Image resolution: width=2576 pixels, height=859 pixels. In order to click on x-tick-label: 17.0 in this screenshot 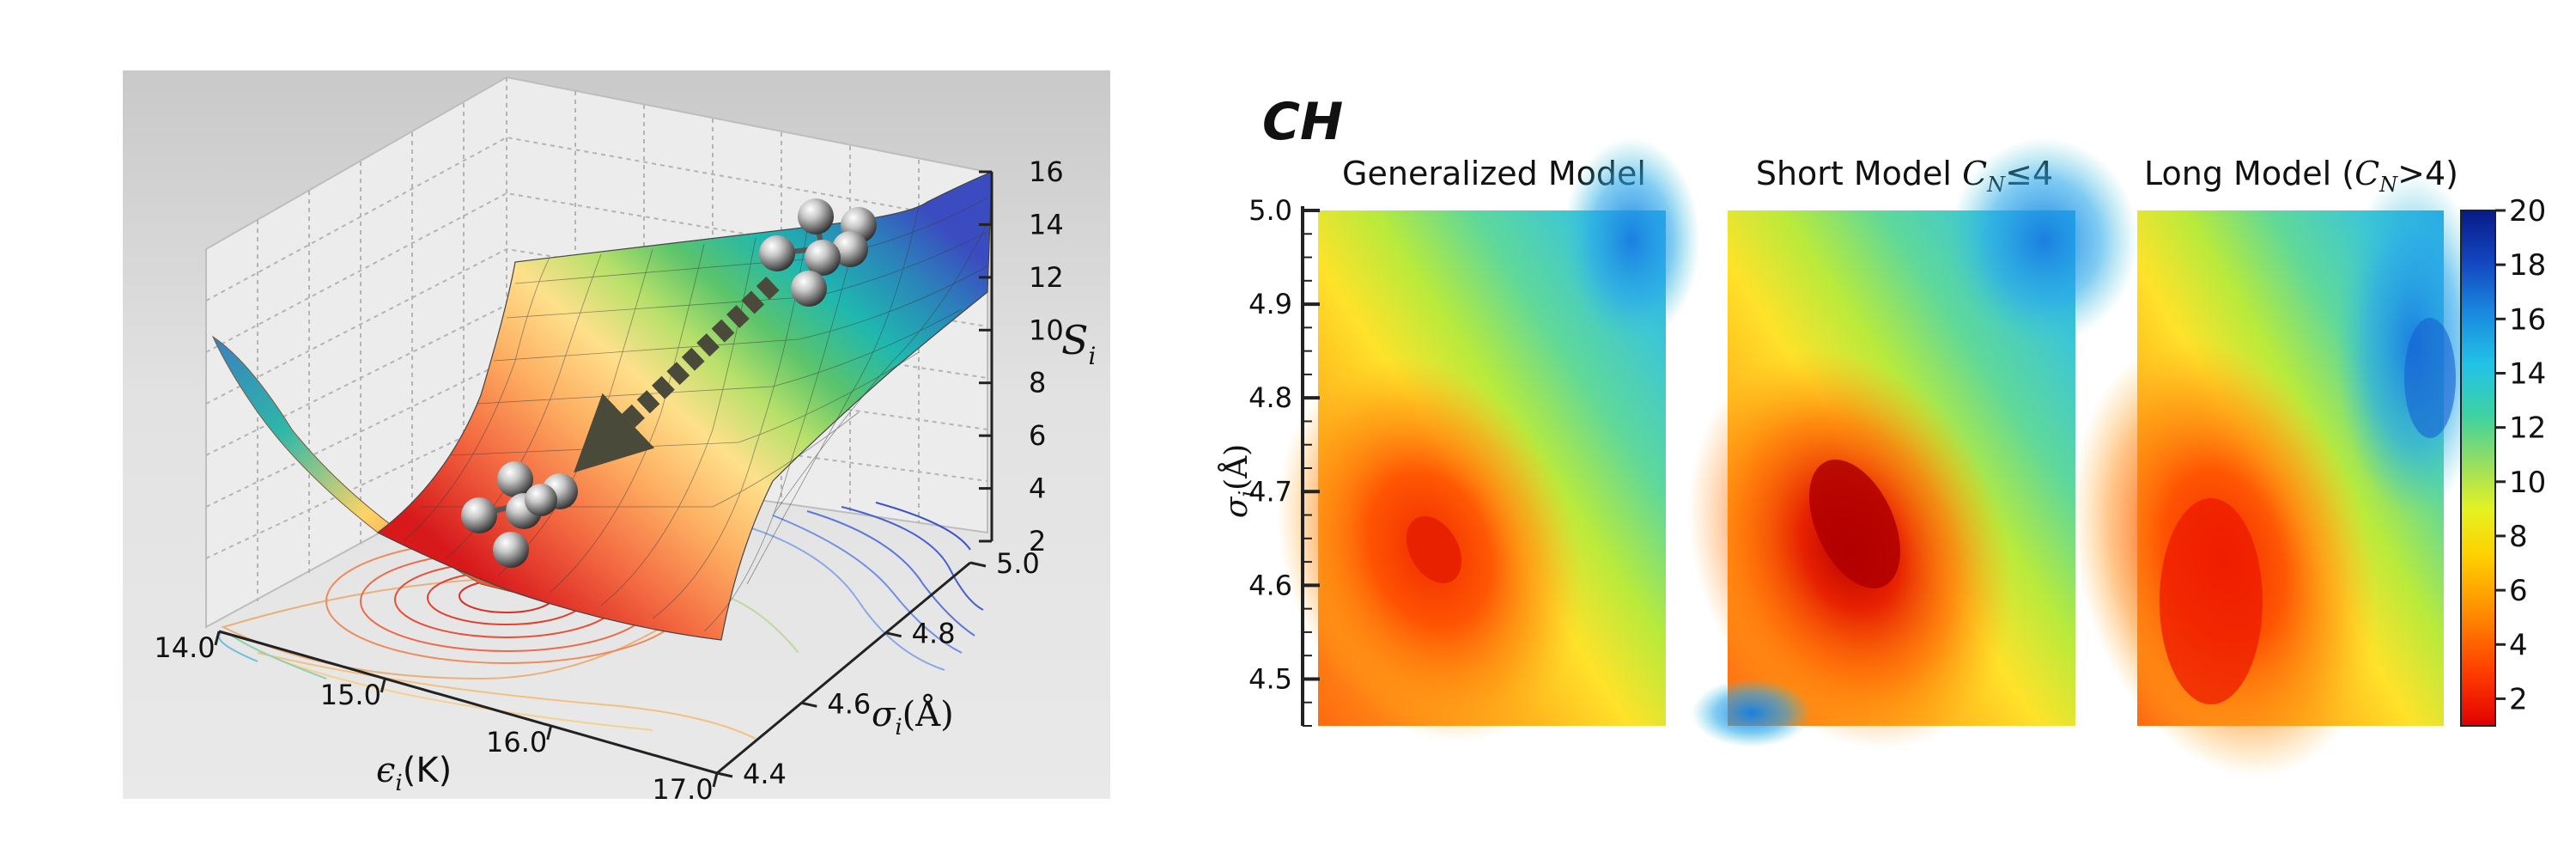, I will do `click(682, 789)`.